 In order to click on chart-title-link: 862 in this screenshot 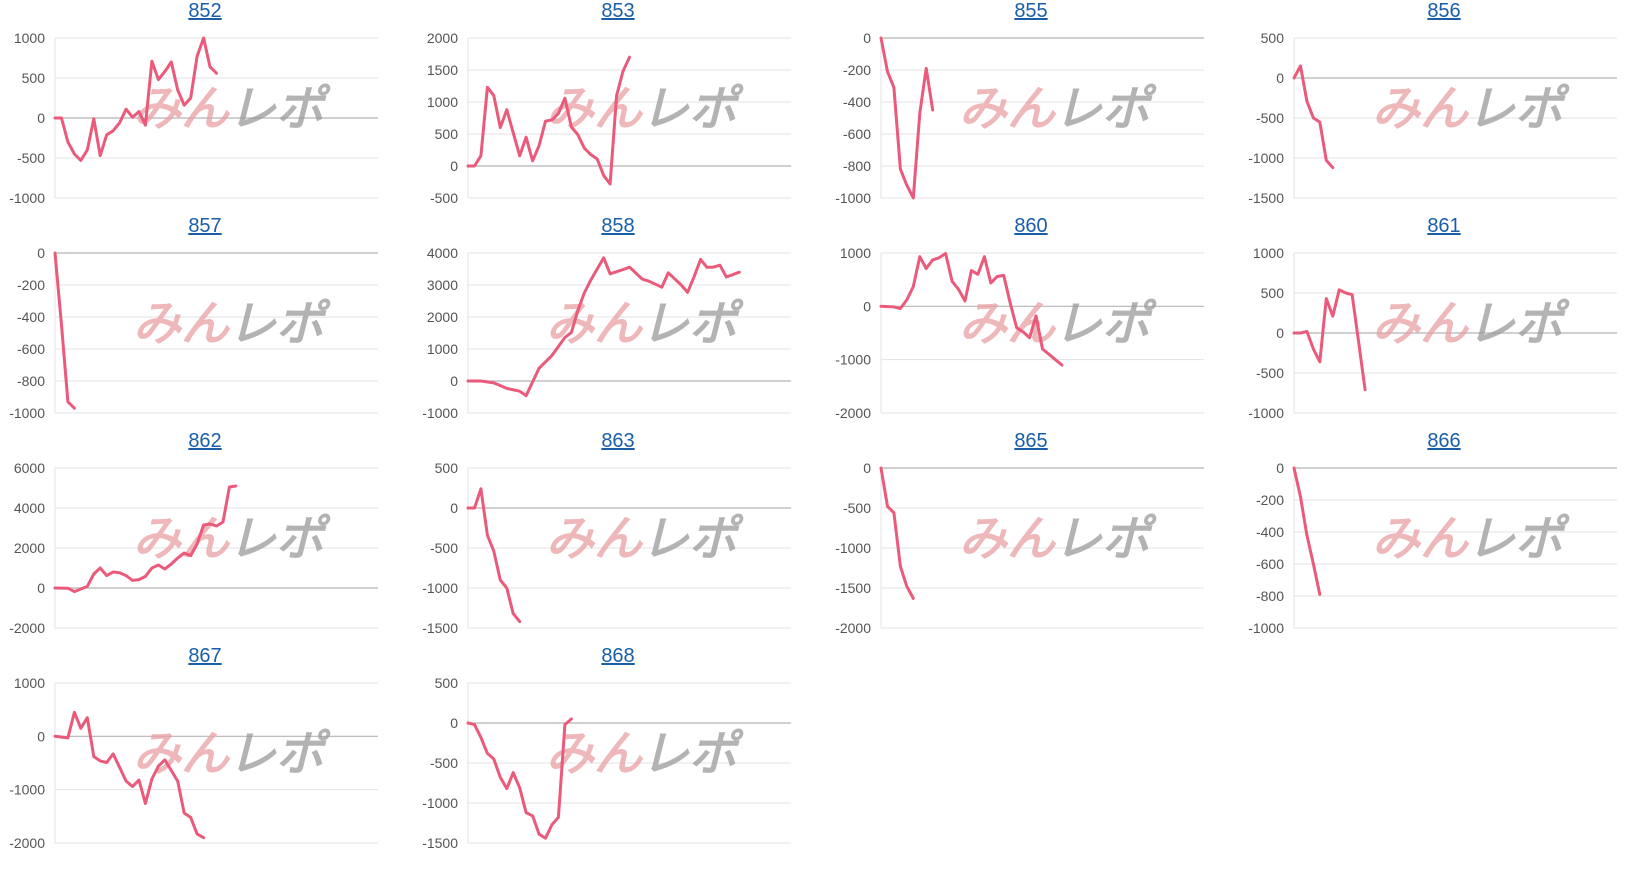, I will do `click(205, 441)`.